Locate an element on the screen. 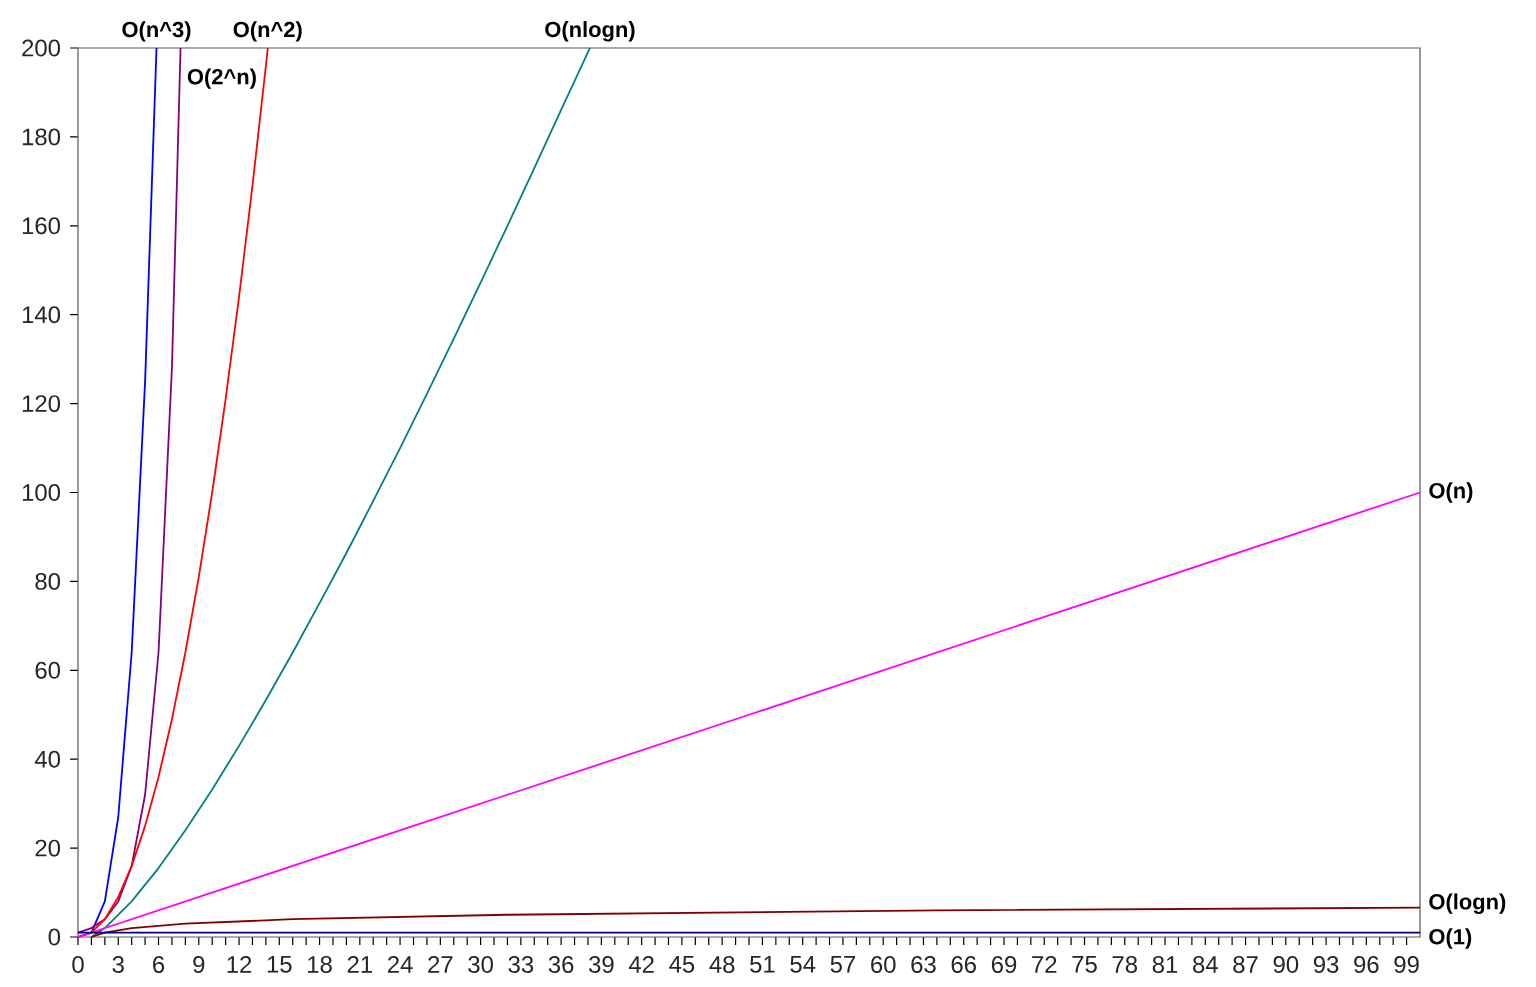 Image resolution: width=1536 pixels, height=987 pixels. x-tick-label: 69 is located at coordinates (1004, 964).